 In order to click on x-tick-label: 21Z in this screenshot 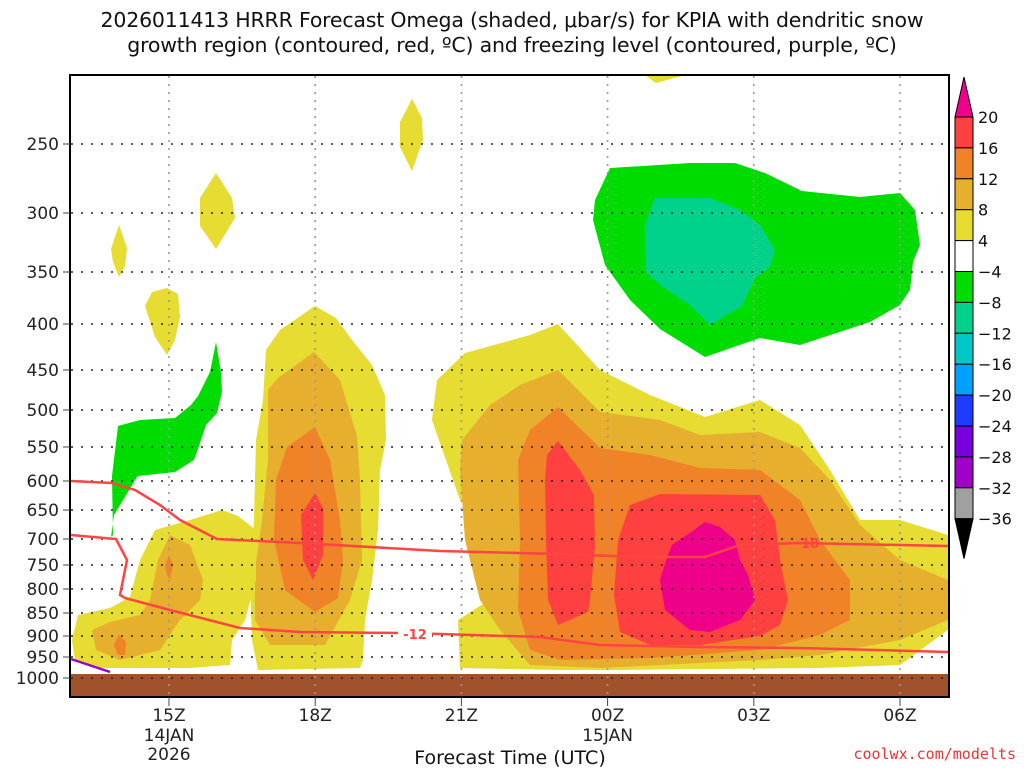, I will do `click(461, 716)`.